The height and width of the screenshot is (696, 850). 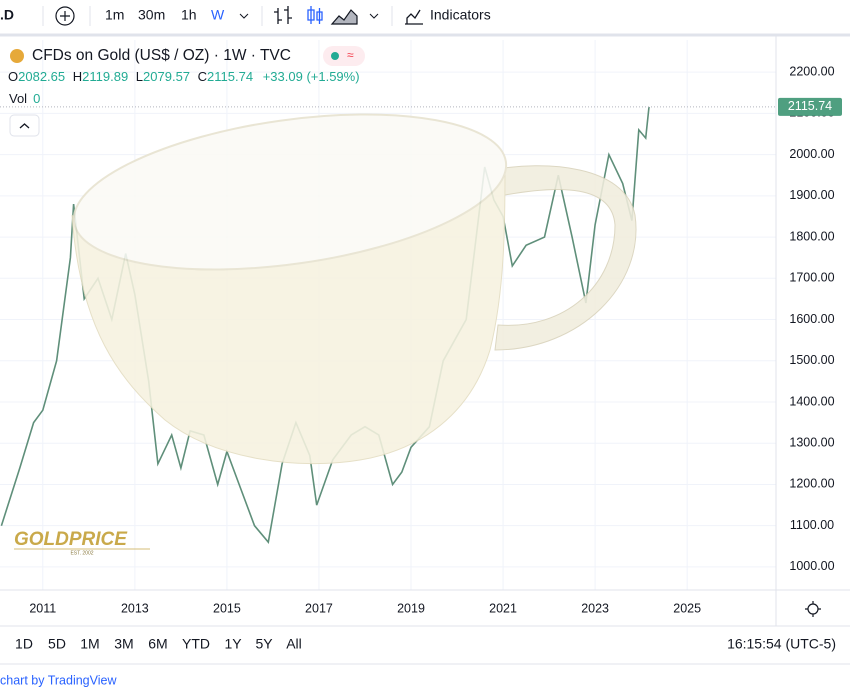 What do you see at coordinates (105, 76) in the screenshot?
I see `ohlc-value: 2119.89` at bounding box center [105, 76].